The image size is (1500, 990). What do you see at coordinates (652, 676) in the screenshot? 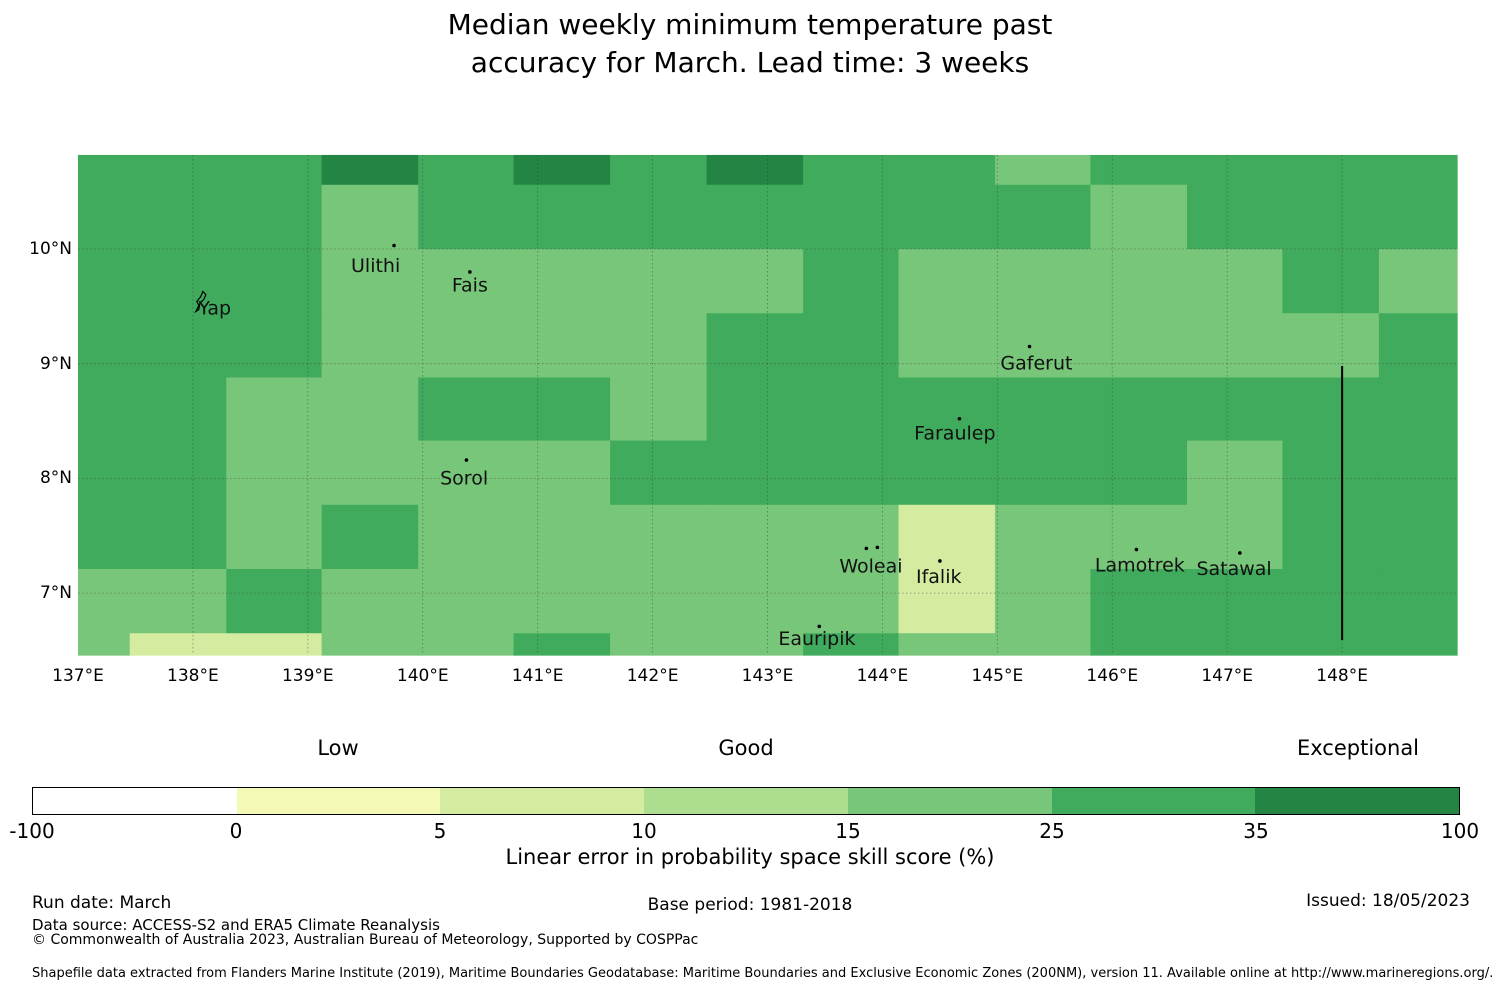
I see `x-tick-label: 142°E` at bounding box center [652, 676].